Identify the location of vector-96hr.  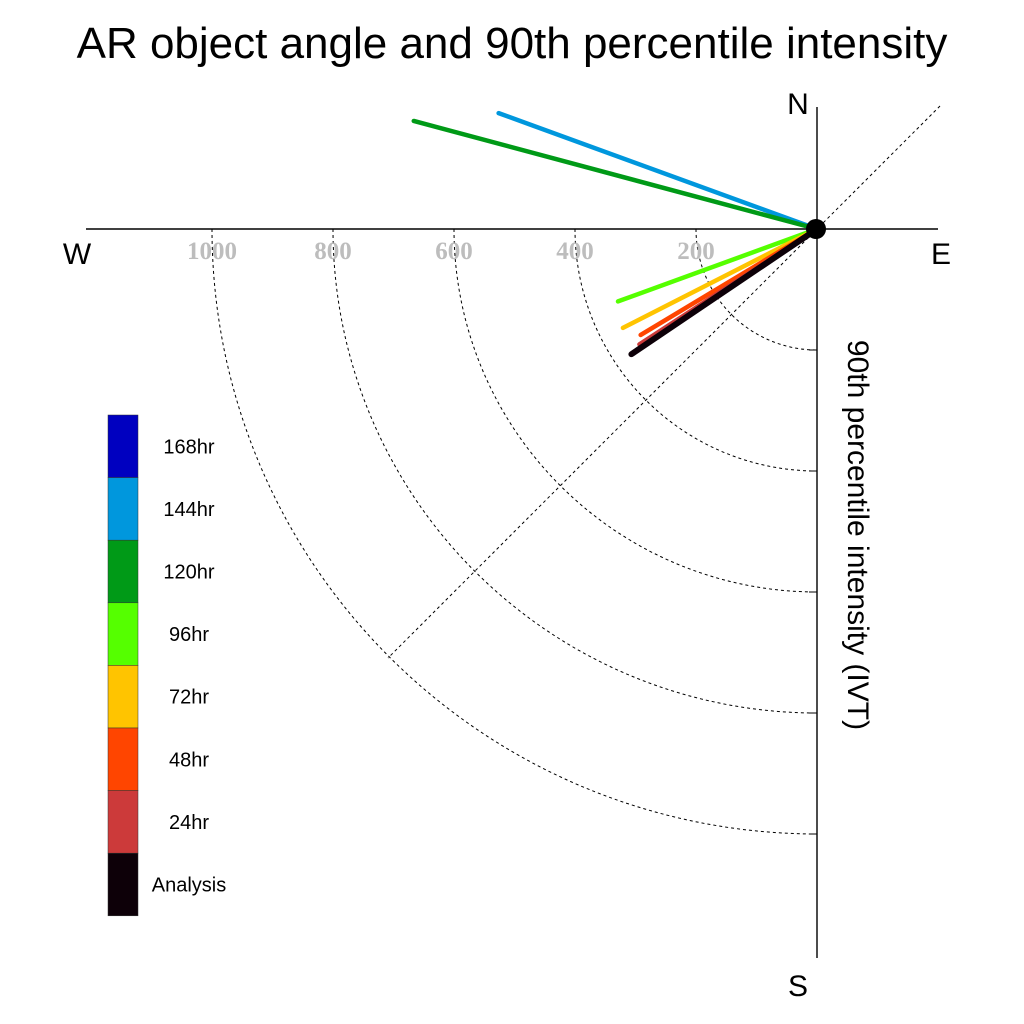
(717, 265).